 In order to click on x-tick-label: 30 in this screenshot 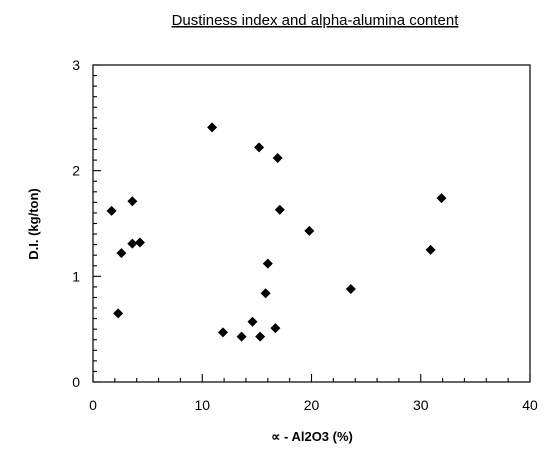, I will do `click(421, 405)`.